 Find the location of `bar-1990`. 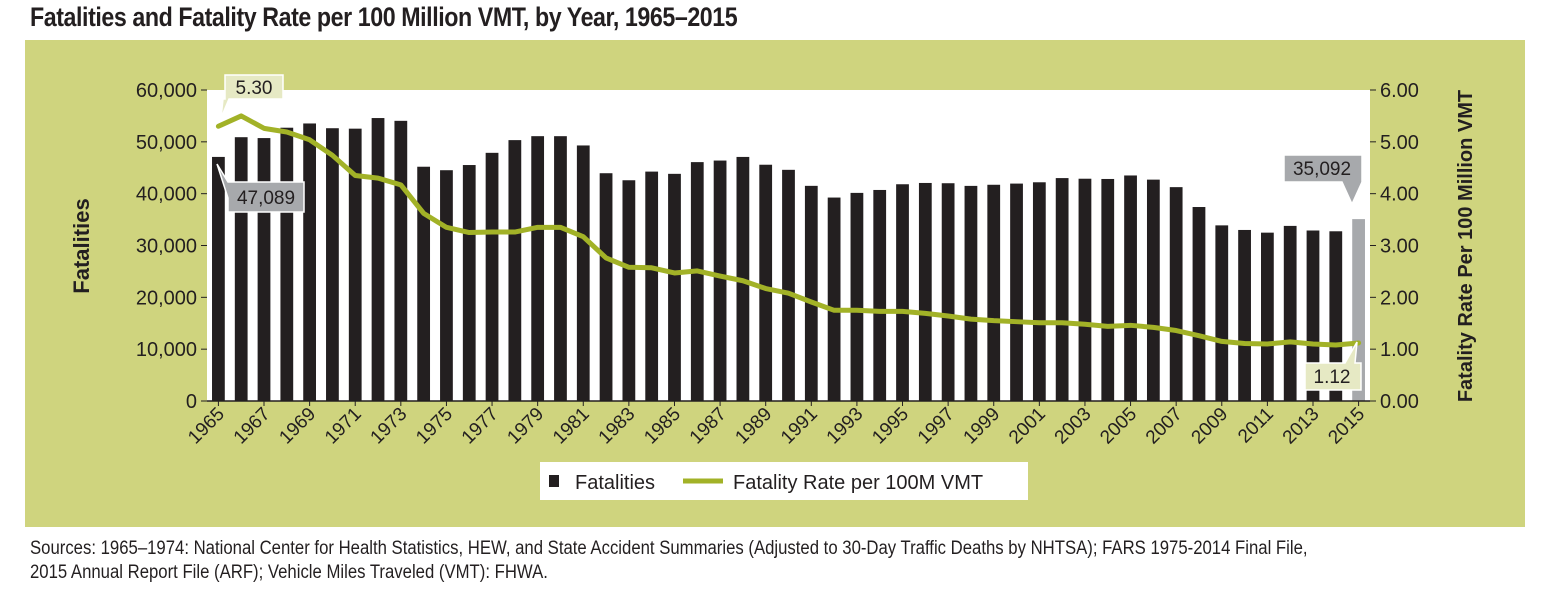

bar-1990 is located at coordinates (788, 285).